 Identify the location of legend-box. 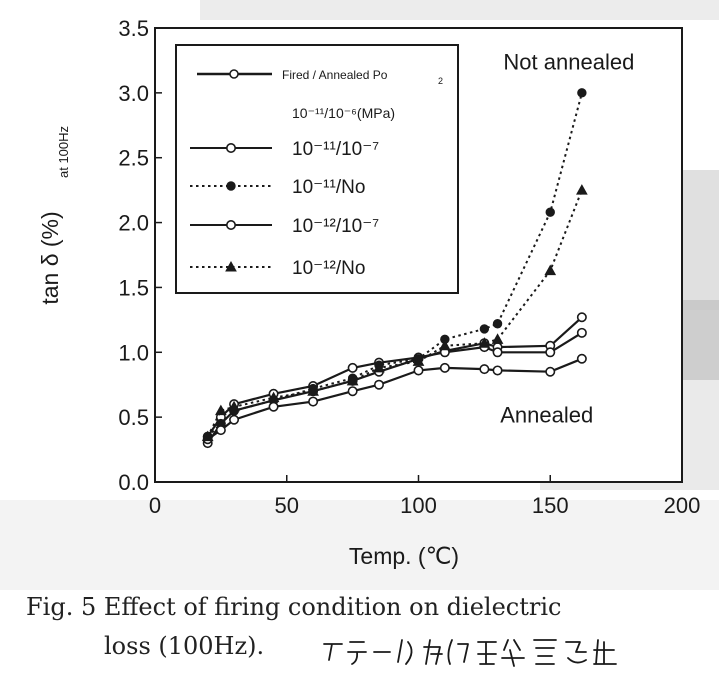
(317, 169).